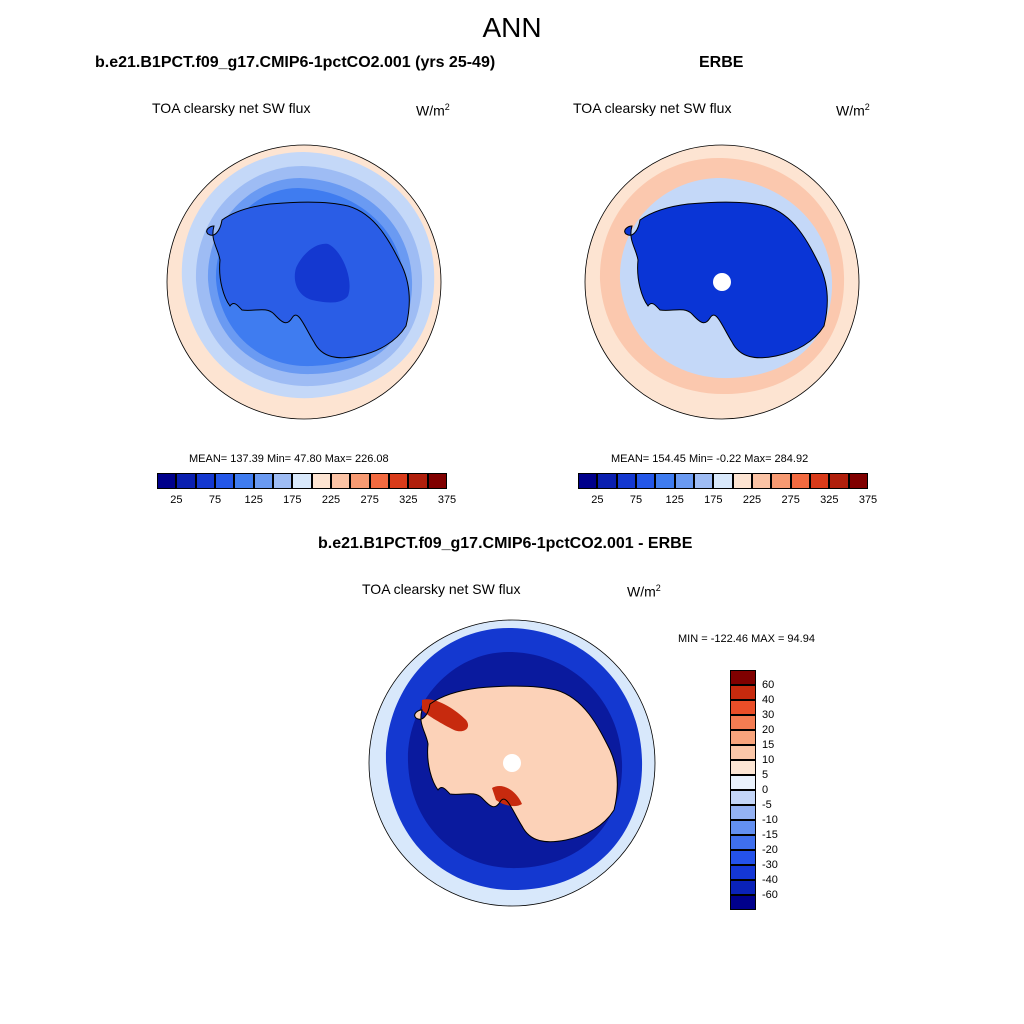 The height and width of the screenshot is (1024, 1024). Describe the element at coordinates (765, 775) in the screenshot. I see `colorbar-tick-label: 5` at that location.